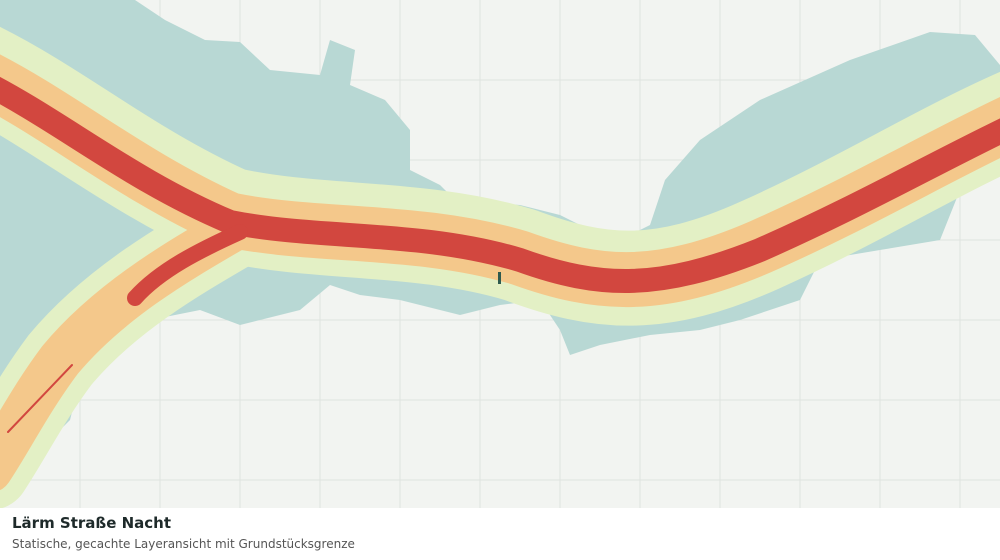  Describe the element at coordinates (499, 278) in the screenshot. I see `parcel-boundary` at that location.